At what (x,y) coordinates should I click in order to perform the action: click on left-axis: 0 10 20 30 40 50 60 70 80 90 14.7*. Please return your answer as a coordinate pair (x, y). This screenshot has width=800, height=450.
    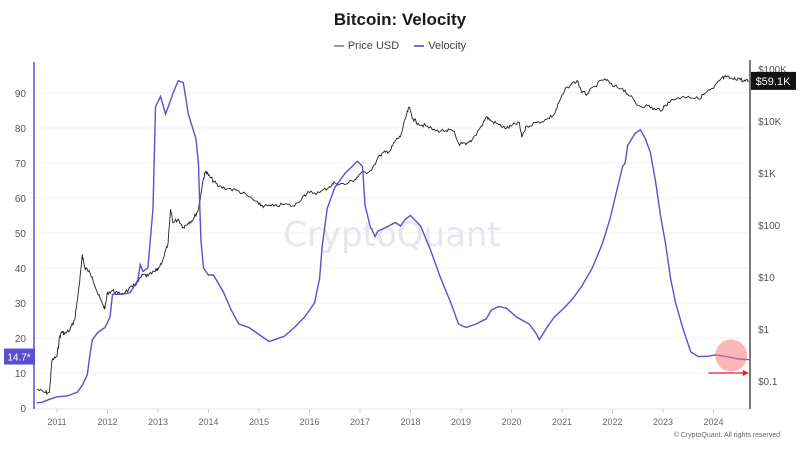
    Looking at the image, I should click on (19, 238).